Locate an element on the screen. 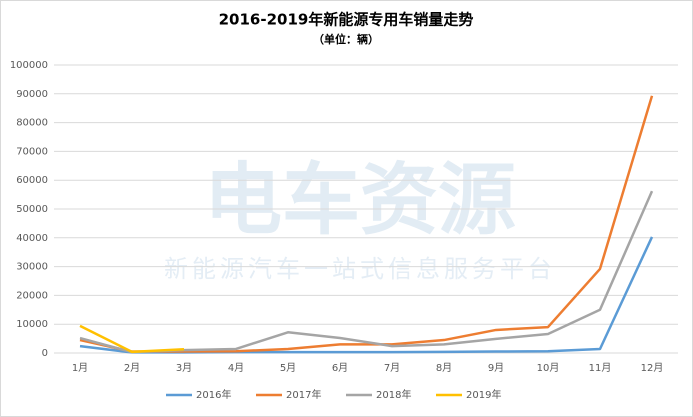  y-tick-label: 20000 is located at coordinates (32, 295).